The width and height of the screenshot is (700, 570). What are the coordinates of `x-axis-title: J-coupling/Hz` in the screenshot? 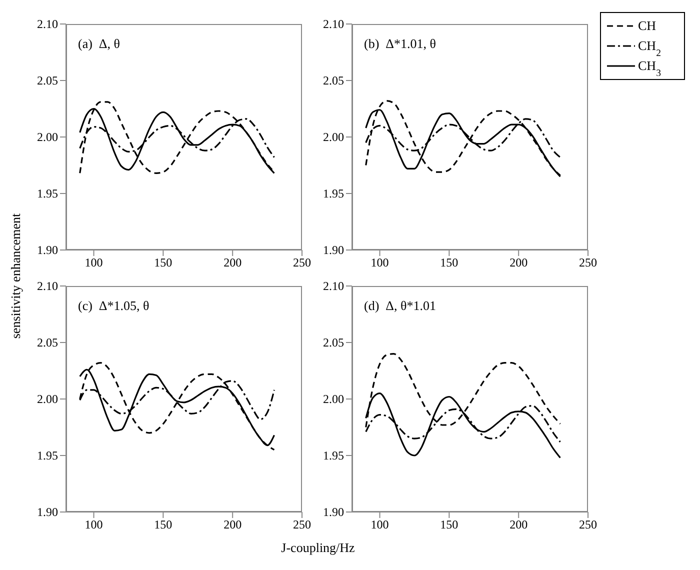 It's located at (318, 548).